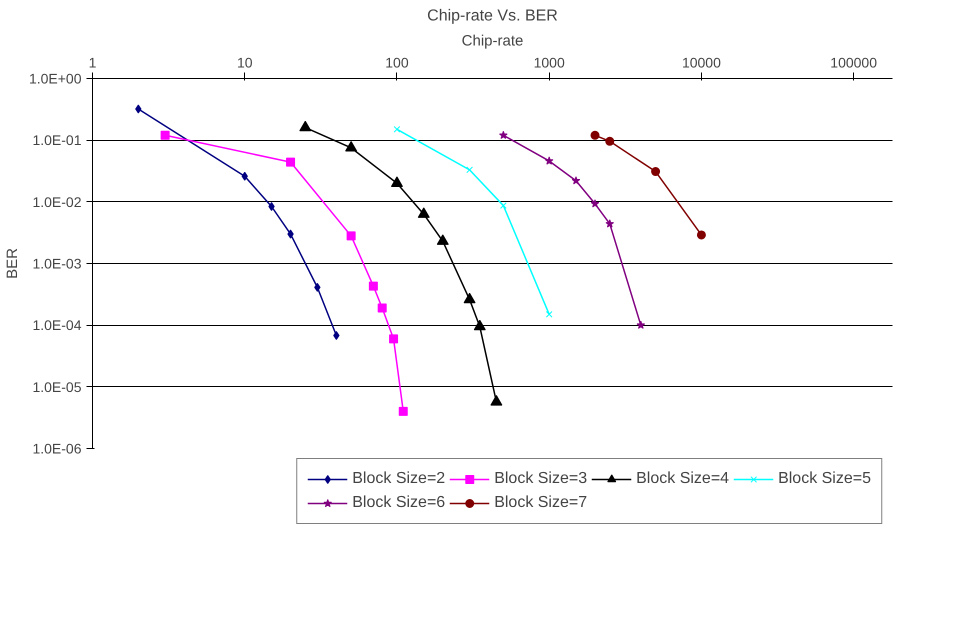  What do you see at coordinates (492, 16) in the screenshot?
I see `chart-title: Chip-rate Vs. BER` at bounding box center [492, 16].